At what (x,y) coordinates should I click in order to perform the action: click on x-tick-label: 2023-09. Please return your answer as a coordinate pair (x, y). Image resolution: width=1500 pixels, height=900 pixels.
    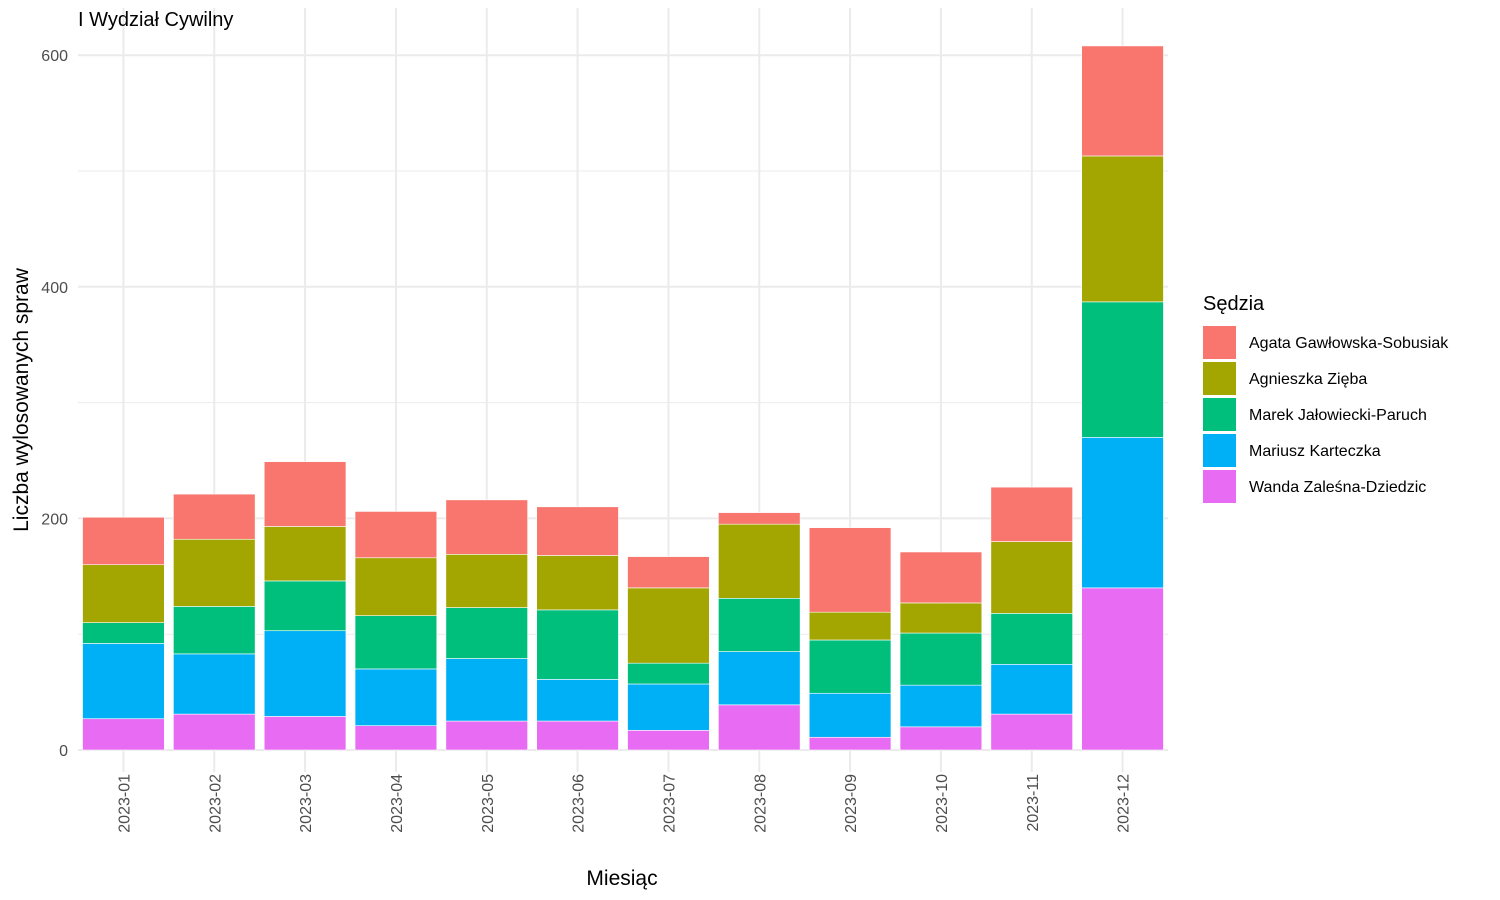
    Looking at the image, I should click on (851, 803).